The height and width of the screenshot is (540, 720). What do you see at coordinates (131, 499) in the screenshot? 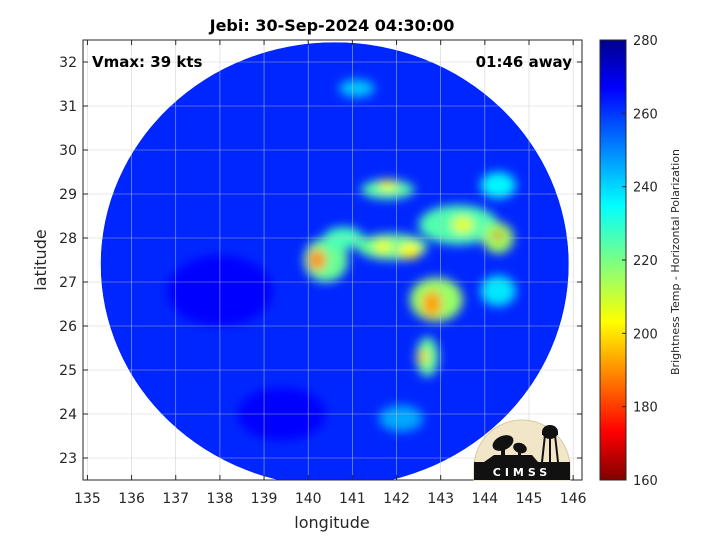
I see `x-tick-label: 136` at bounding box center [131, 499].